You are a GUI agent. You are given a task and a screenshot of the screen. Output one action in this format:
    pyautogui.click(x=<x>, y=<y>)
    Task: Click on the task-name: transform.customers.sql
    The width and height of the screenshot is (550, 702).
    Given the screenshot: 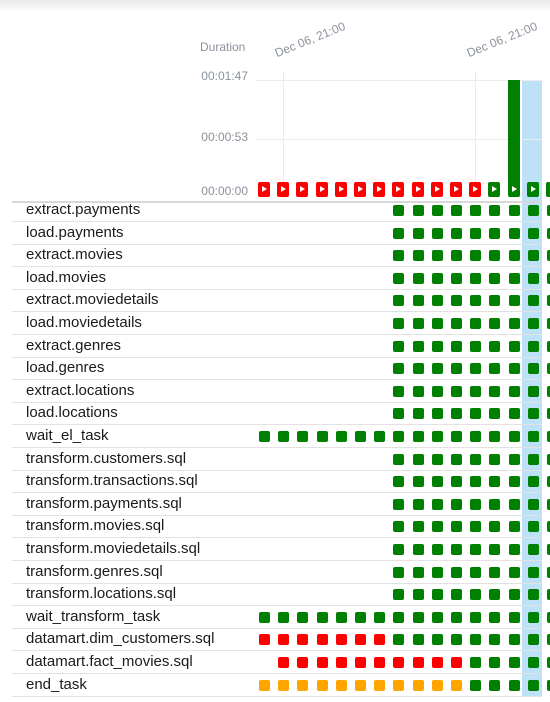 What is the action you would take?
    pyautogui.click(x=106, y=458)
    